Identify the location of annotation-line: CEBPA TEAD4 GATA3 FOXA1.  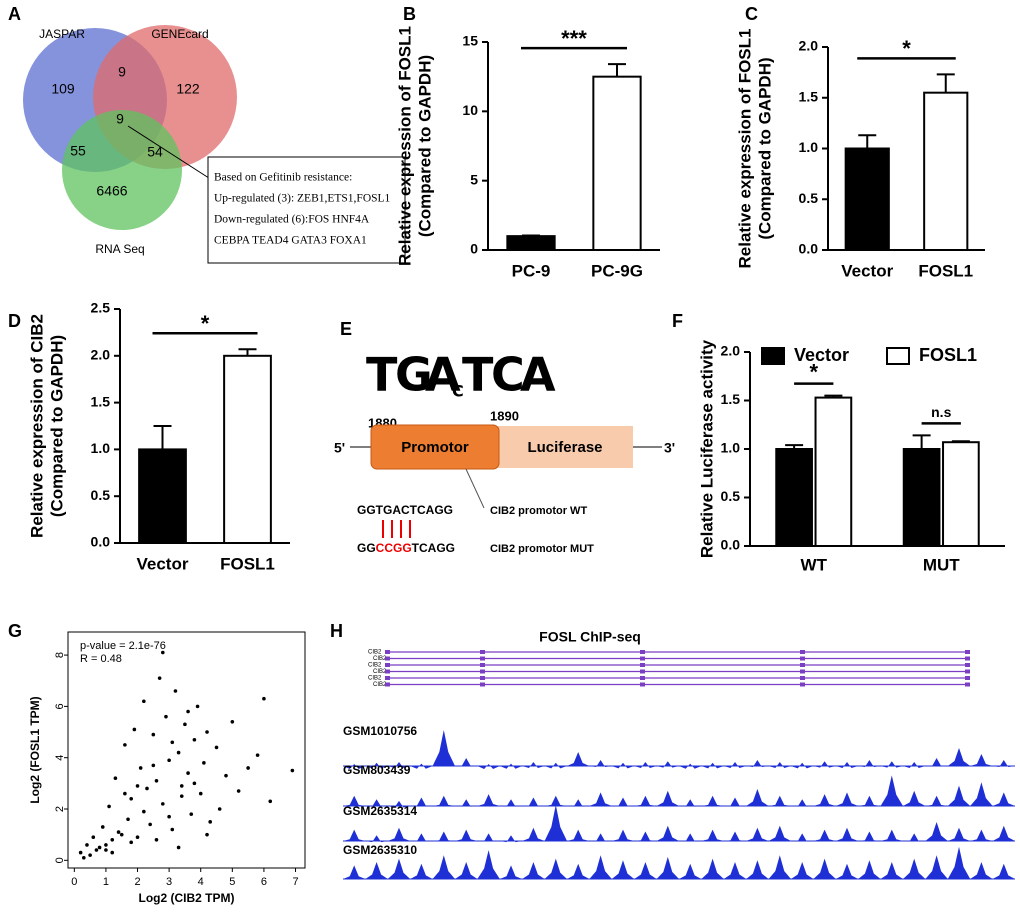
(290, 241).